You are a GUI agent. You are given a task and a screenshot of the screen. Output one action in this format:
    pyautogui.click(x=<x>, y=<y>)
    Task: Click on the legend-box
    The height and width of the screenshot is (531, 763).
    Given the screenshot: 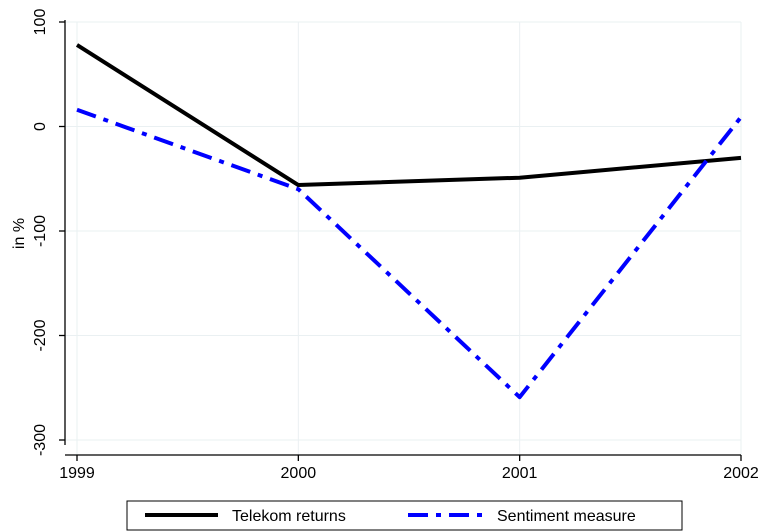 What is the action you would take?
    pyautogui.click(x=404, y=515)
    